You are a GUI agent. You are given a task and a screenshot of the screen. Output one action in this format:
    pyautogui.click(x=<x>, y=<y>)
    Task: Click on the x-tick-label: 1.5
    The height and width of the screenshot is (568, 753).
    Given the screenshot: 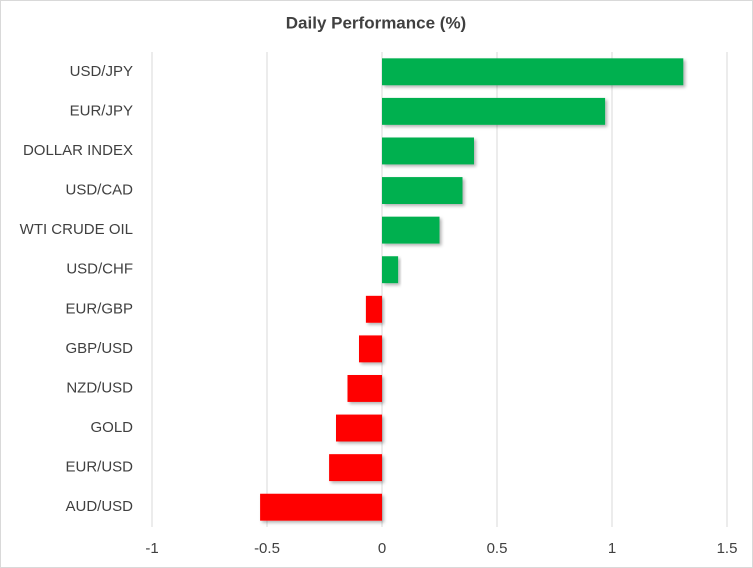 What is the action you would take?
    pyautogui.click(x=727, y=548)
    